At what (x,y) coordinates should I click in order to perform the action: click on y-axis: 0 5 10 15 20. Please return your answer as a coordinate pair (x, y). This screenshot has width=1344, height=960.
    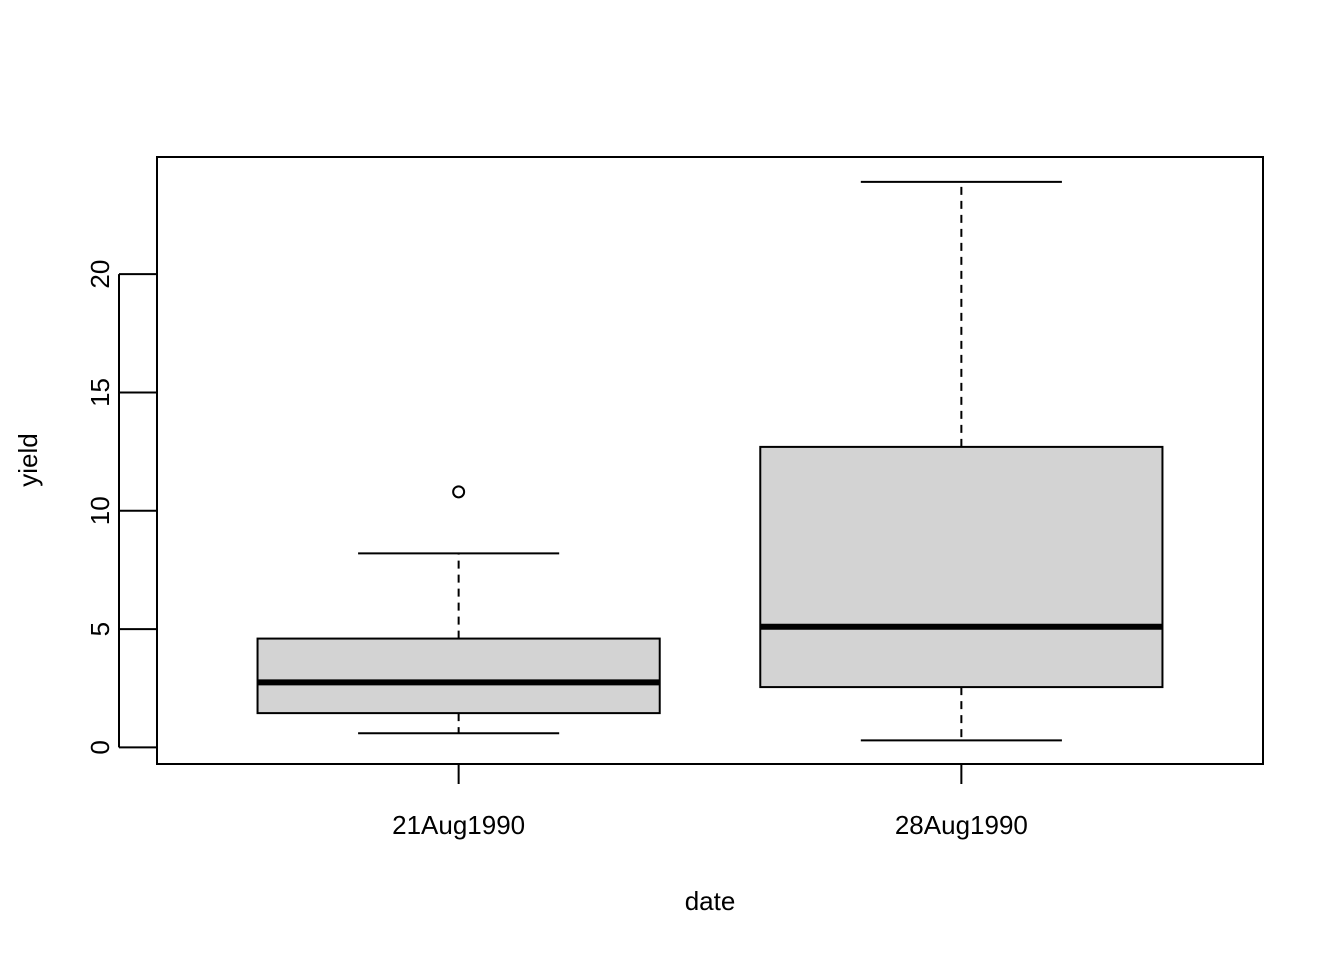
    Looking at the image, I should click on (121, 507).